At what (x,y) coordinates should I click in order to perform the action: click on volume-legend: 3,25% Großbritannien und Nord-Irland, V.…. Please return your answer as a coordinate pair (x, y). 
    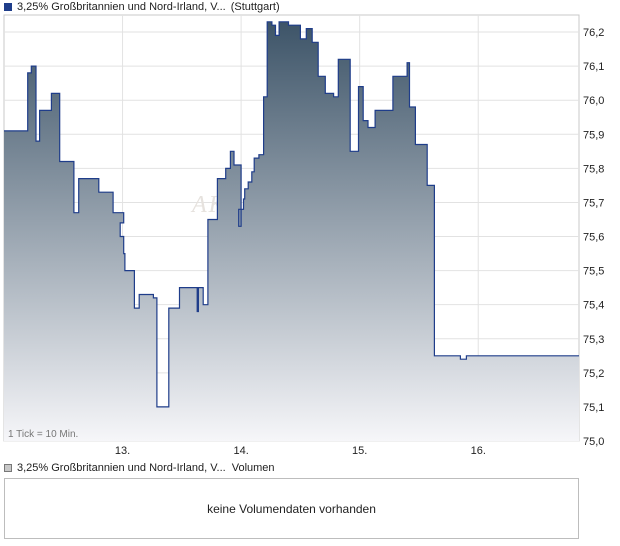
    Looking at the image, I should click on (139, 468).